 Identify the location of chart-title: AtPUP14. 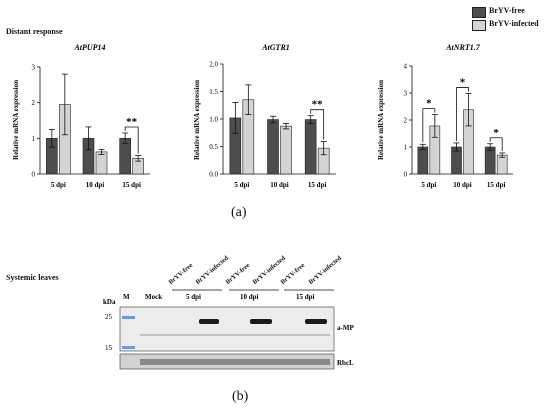
(89, 47).